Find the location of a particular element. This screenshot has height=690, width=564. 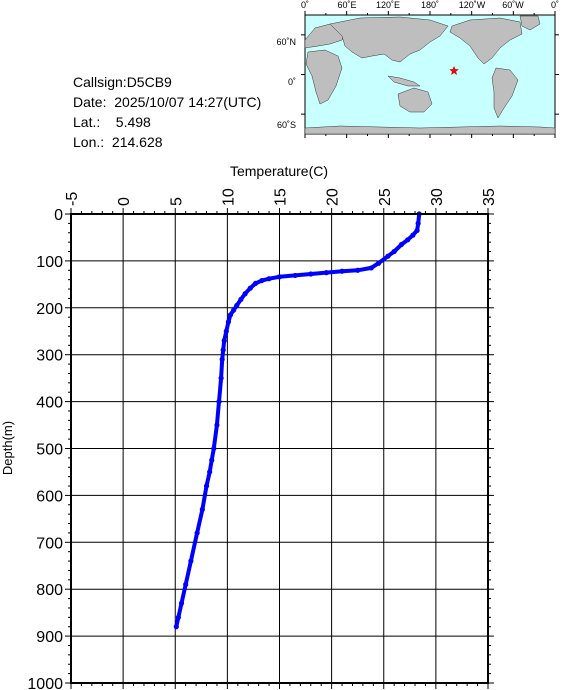

north-america-landmass is located at coordinates (486, 41).